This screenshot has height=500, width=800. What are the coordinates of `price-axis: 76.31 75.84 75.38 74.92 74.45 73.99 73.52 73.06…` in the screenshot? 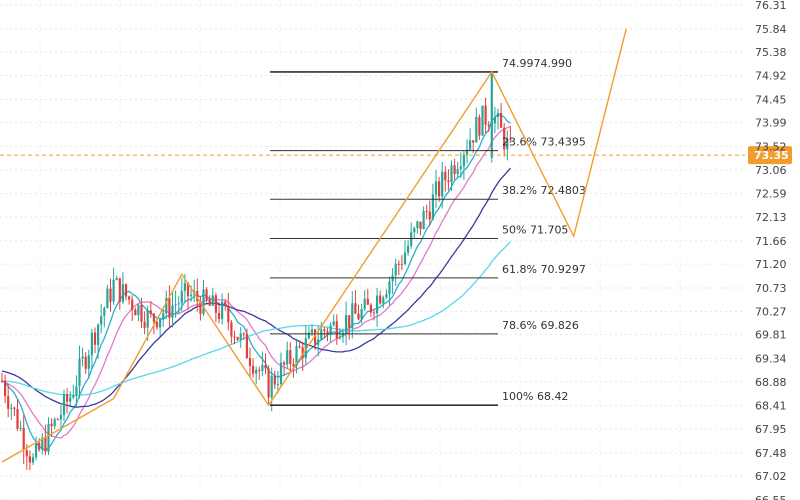 It's located at (771, 250).